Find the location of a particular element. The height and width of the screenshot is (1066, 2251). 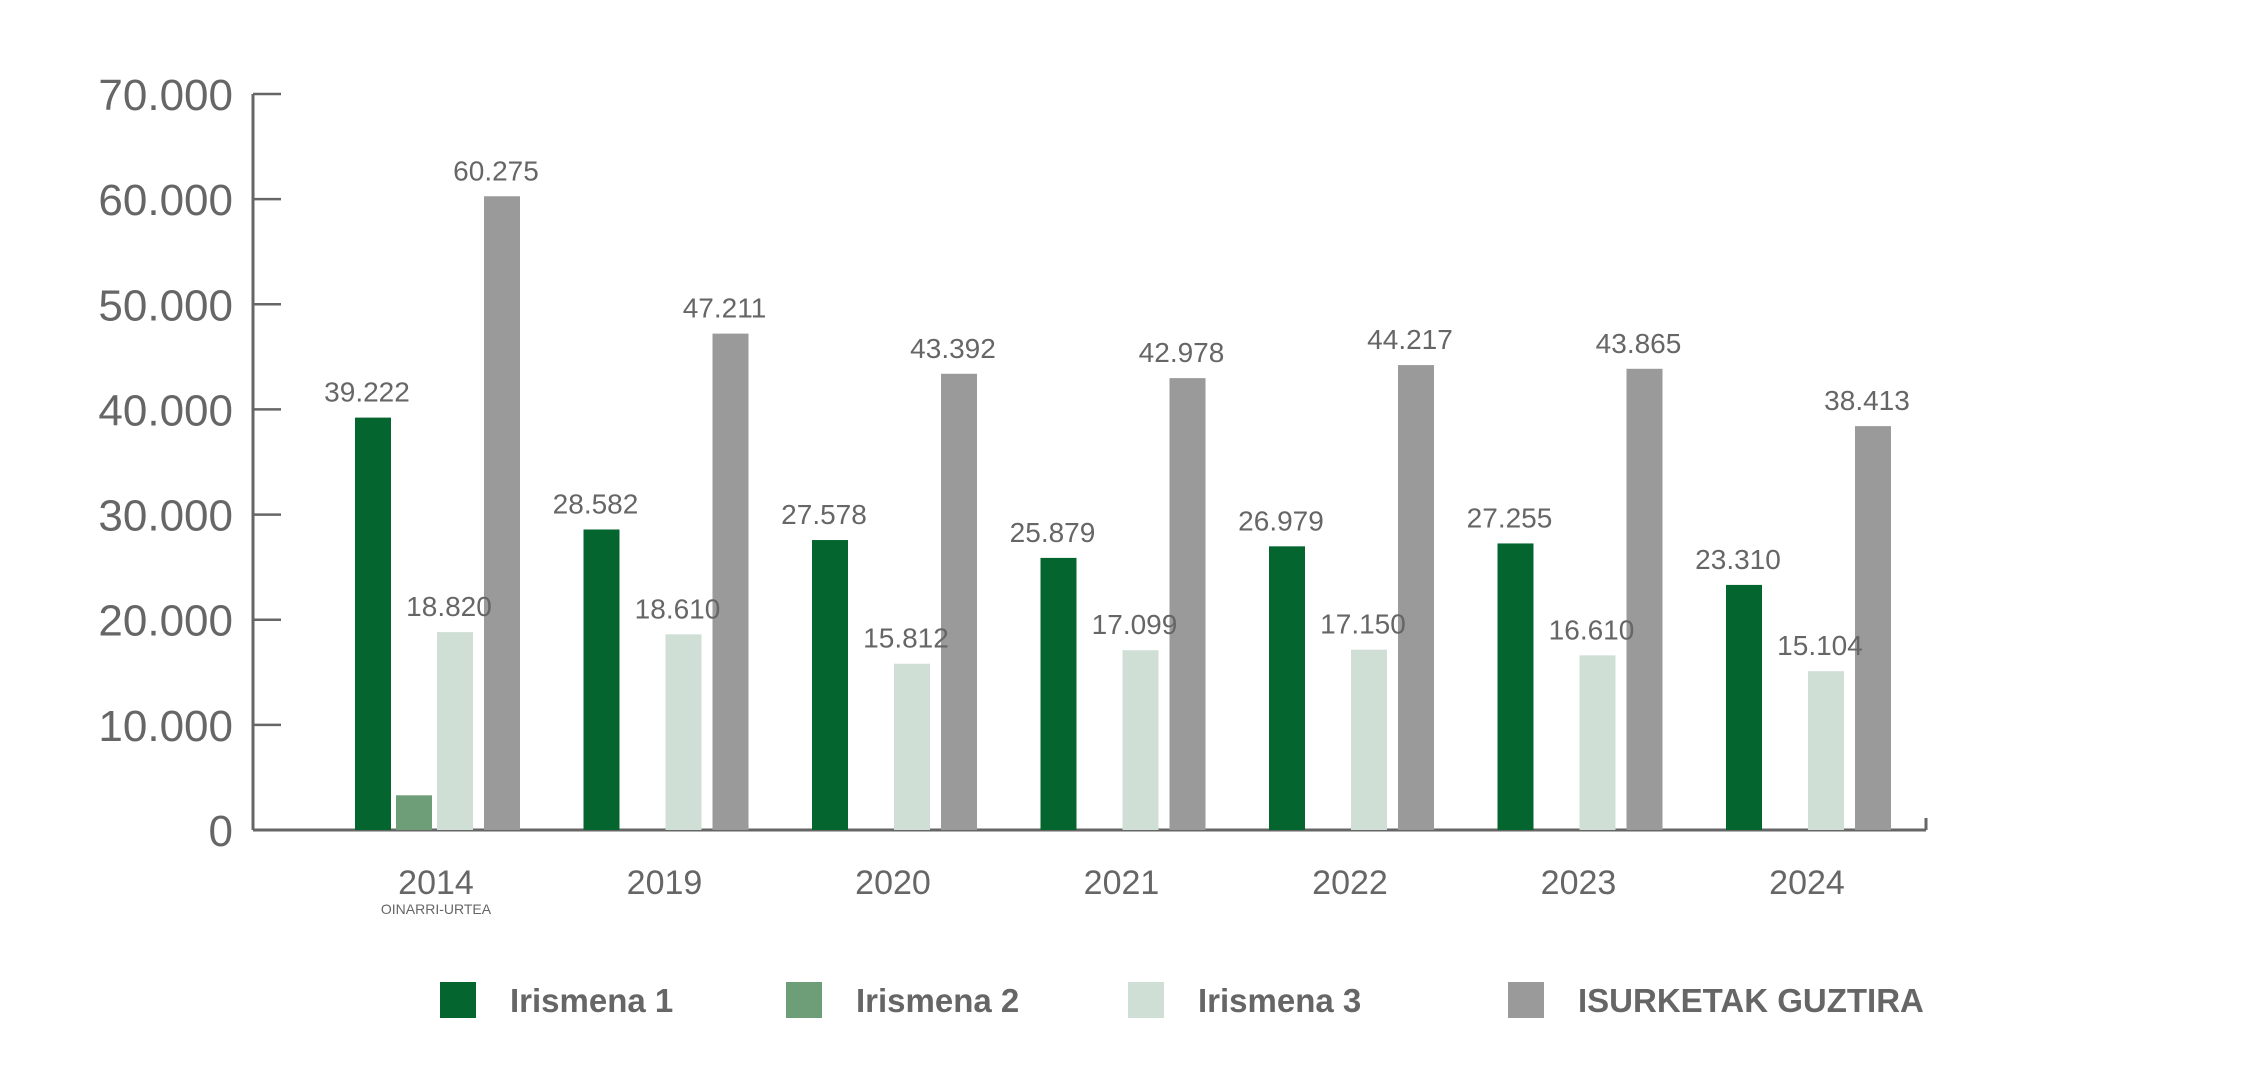

data-label: 39.222 is located at coordinates (367, 392).